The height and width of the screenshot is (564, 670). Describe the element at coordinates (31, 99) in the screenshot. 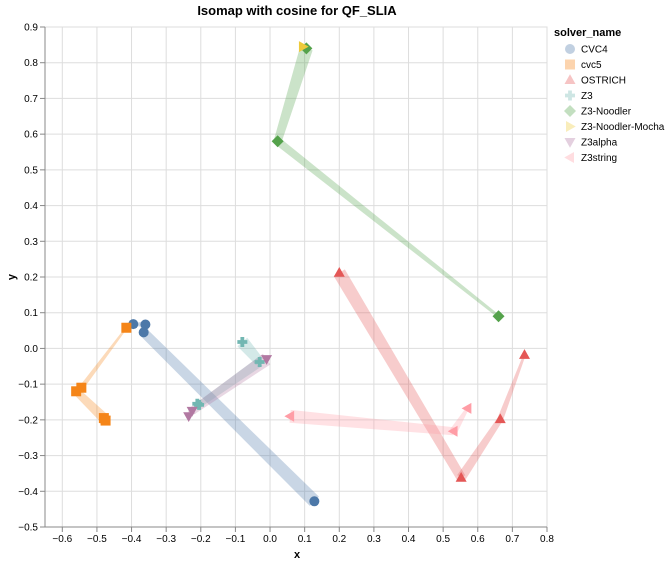

I see `y-tick-label: 0.7` at that location.